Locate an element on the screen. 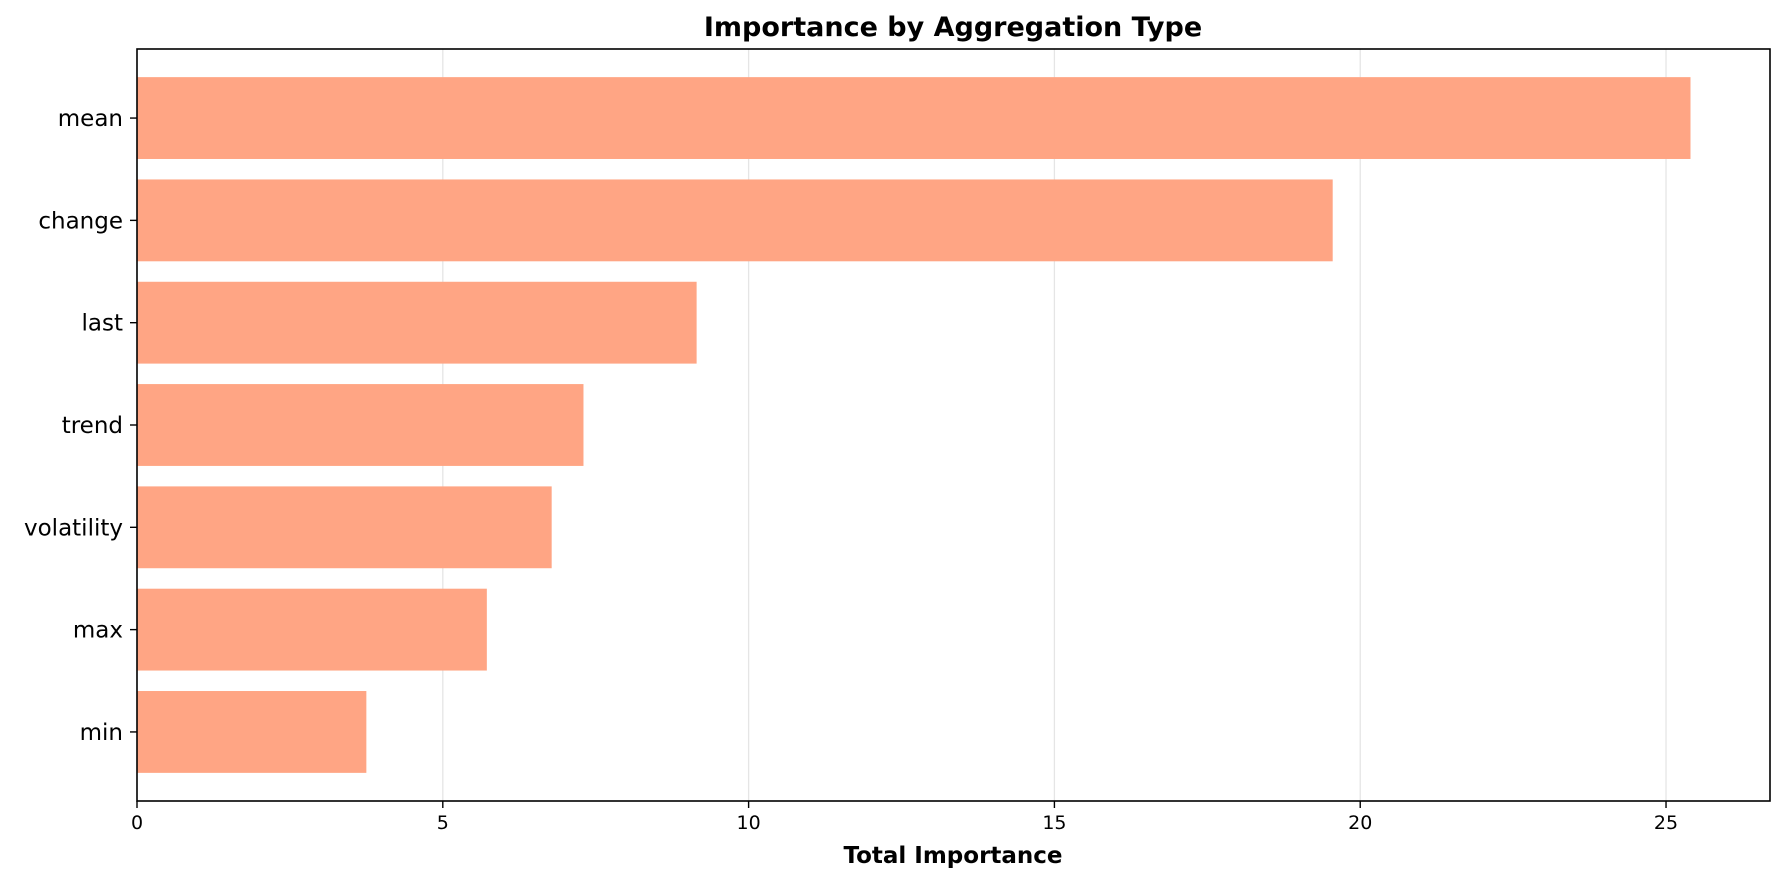 The height and width of the screenshot is (882, 1784). bar-volatility is located at coordinates (344, 527).